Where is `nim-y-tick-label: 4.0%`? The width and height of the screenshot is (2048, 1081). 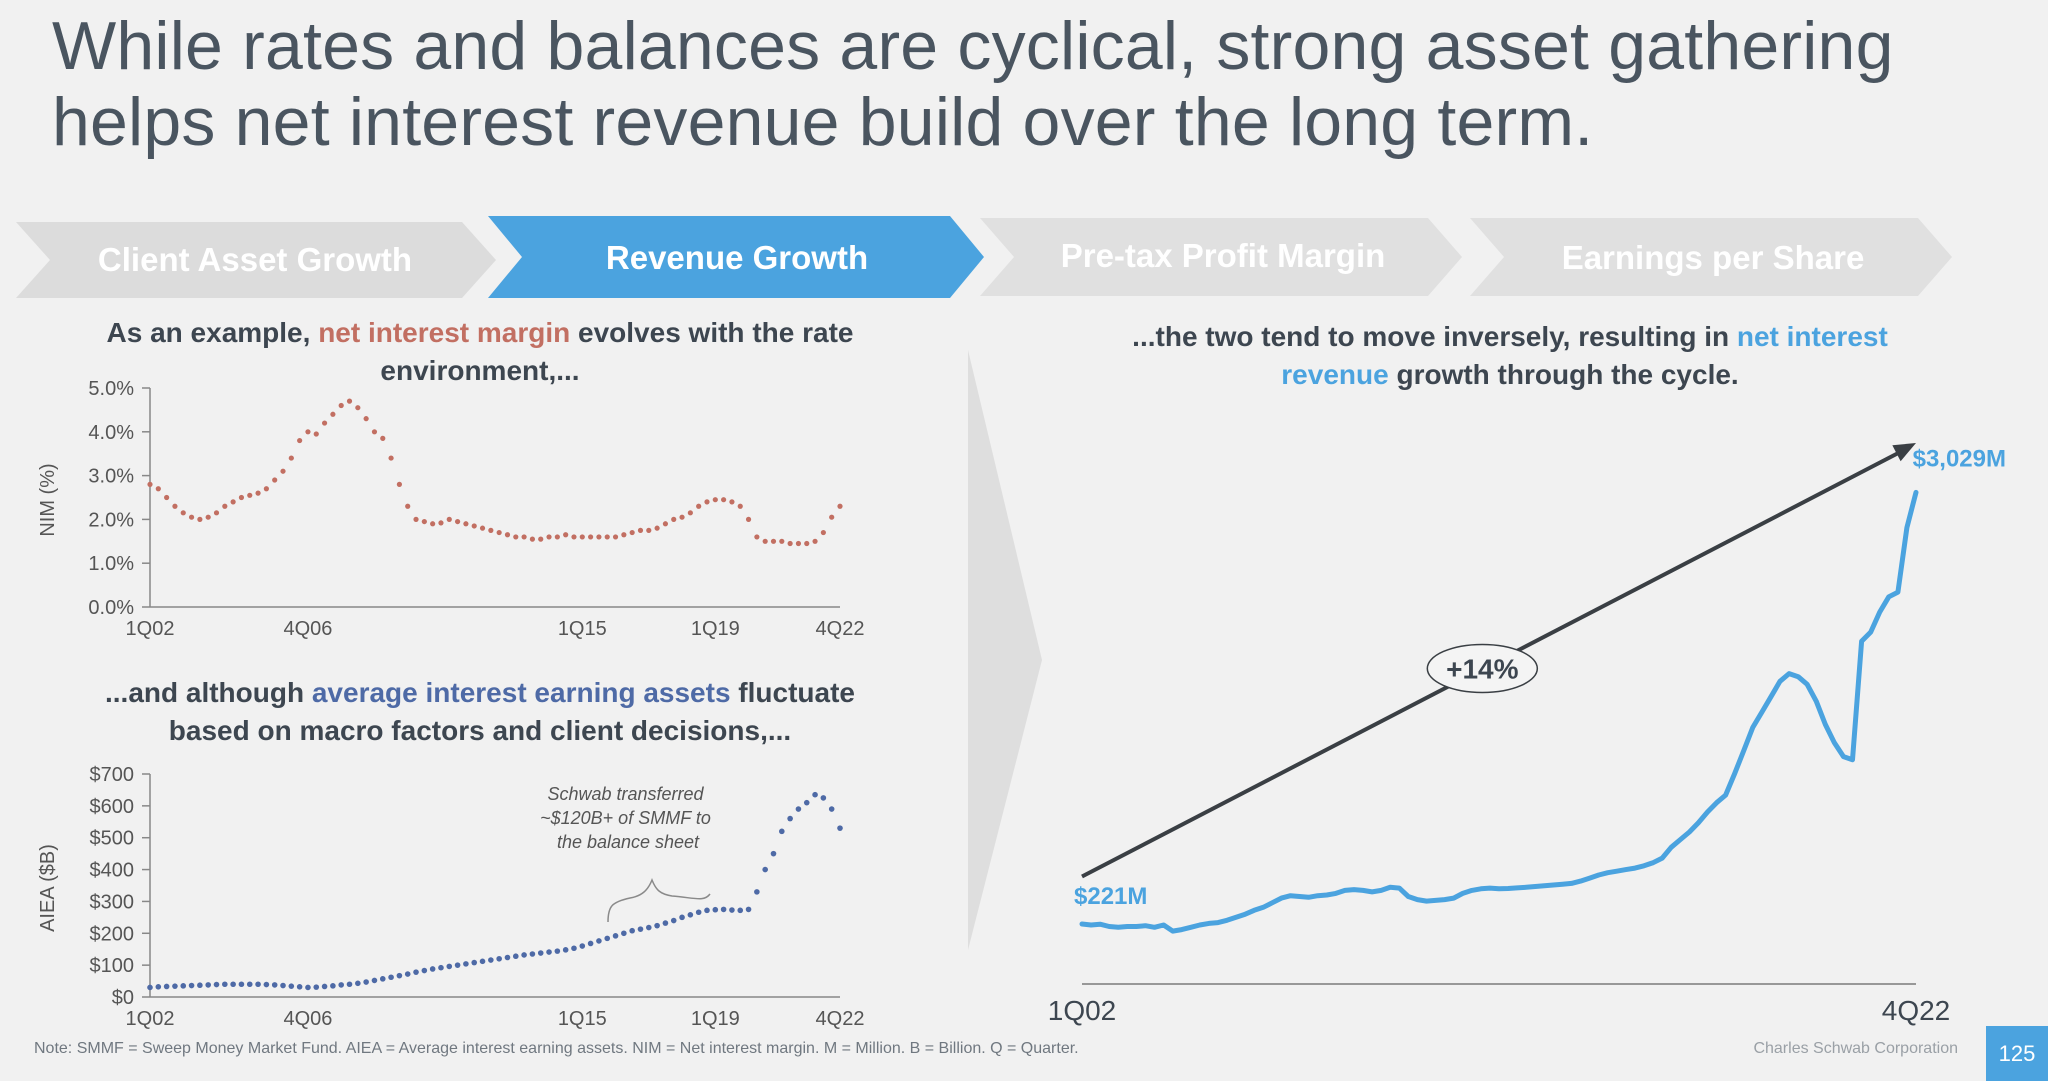 nim-y-tick-label: 4.0% is located at coordinates (111, 433).